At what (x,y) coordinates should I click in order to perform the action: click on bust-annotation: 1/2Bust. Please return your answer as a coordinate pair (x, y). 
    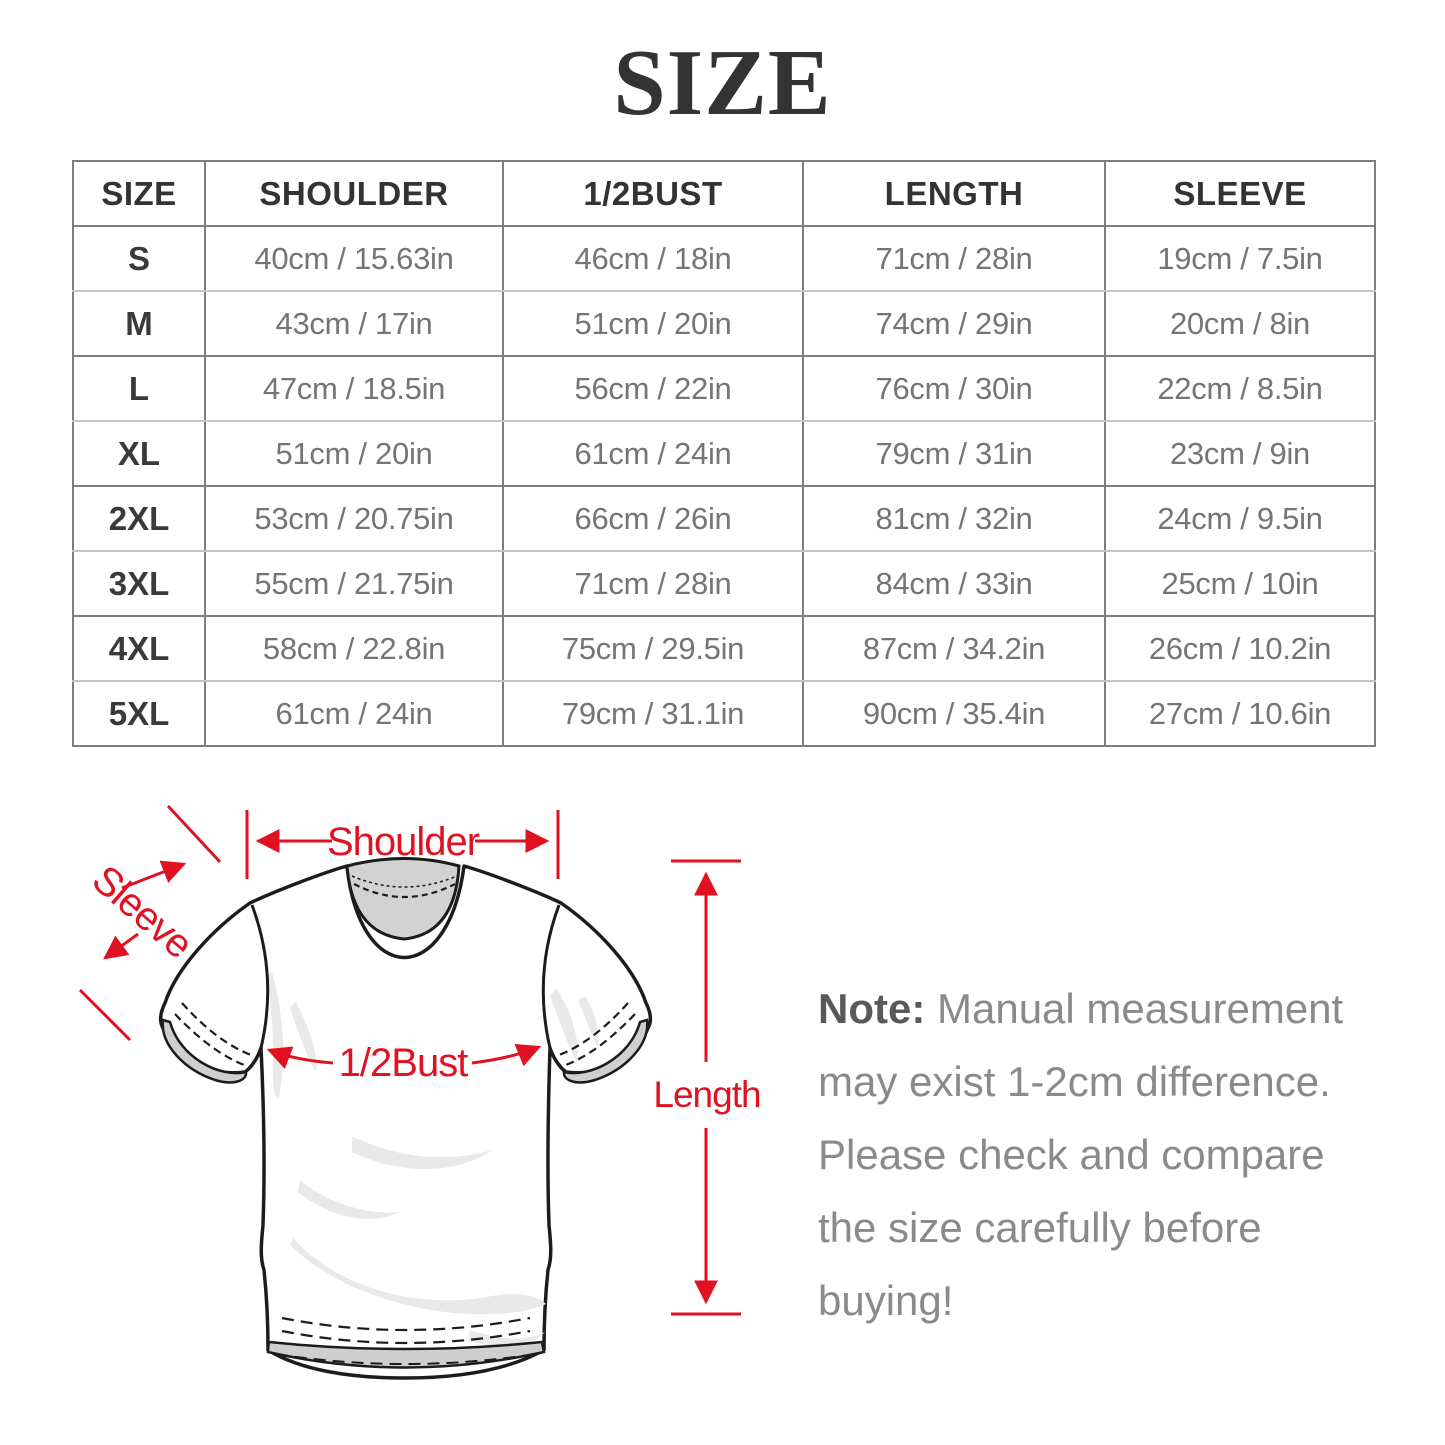
    Looking at the image, I should click on (404, 1063).